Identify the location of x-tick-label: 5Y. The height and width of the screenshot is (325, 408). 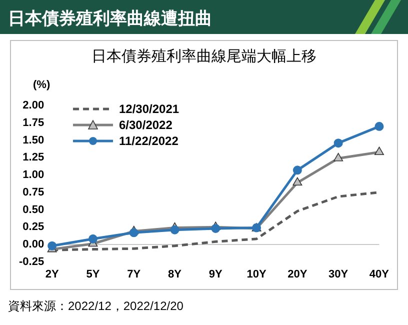
(93, 274).